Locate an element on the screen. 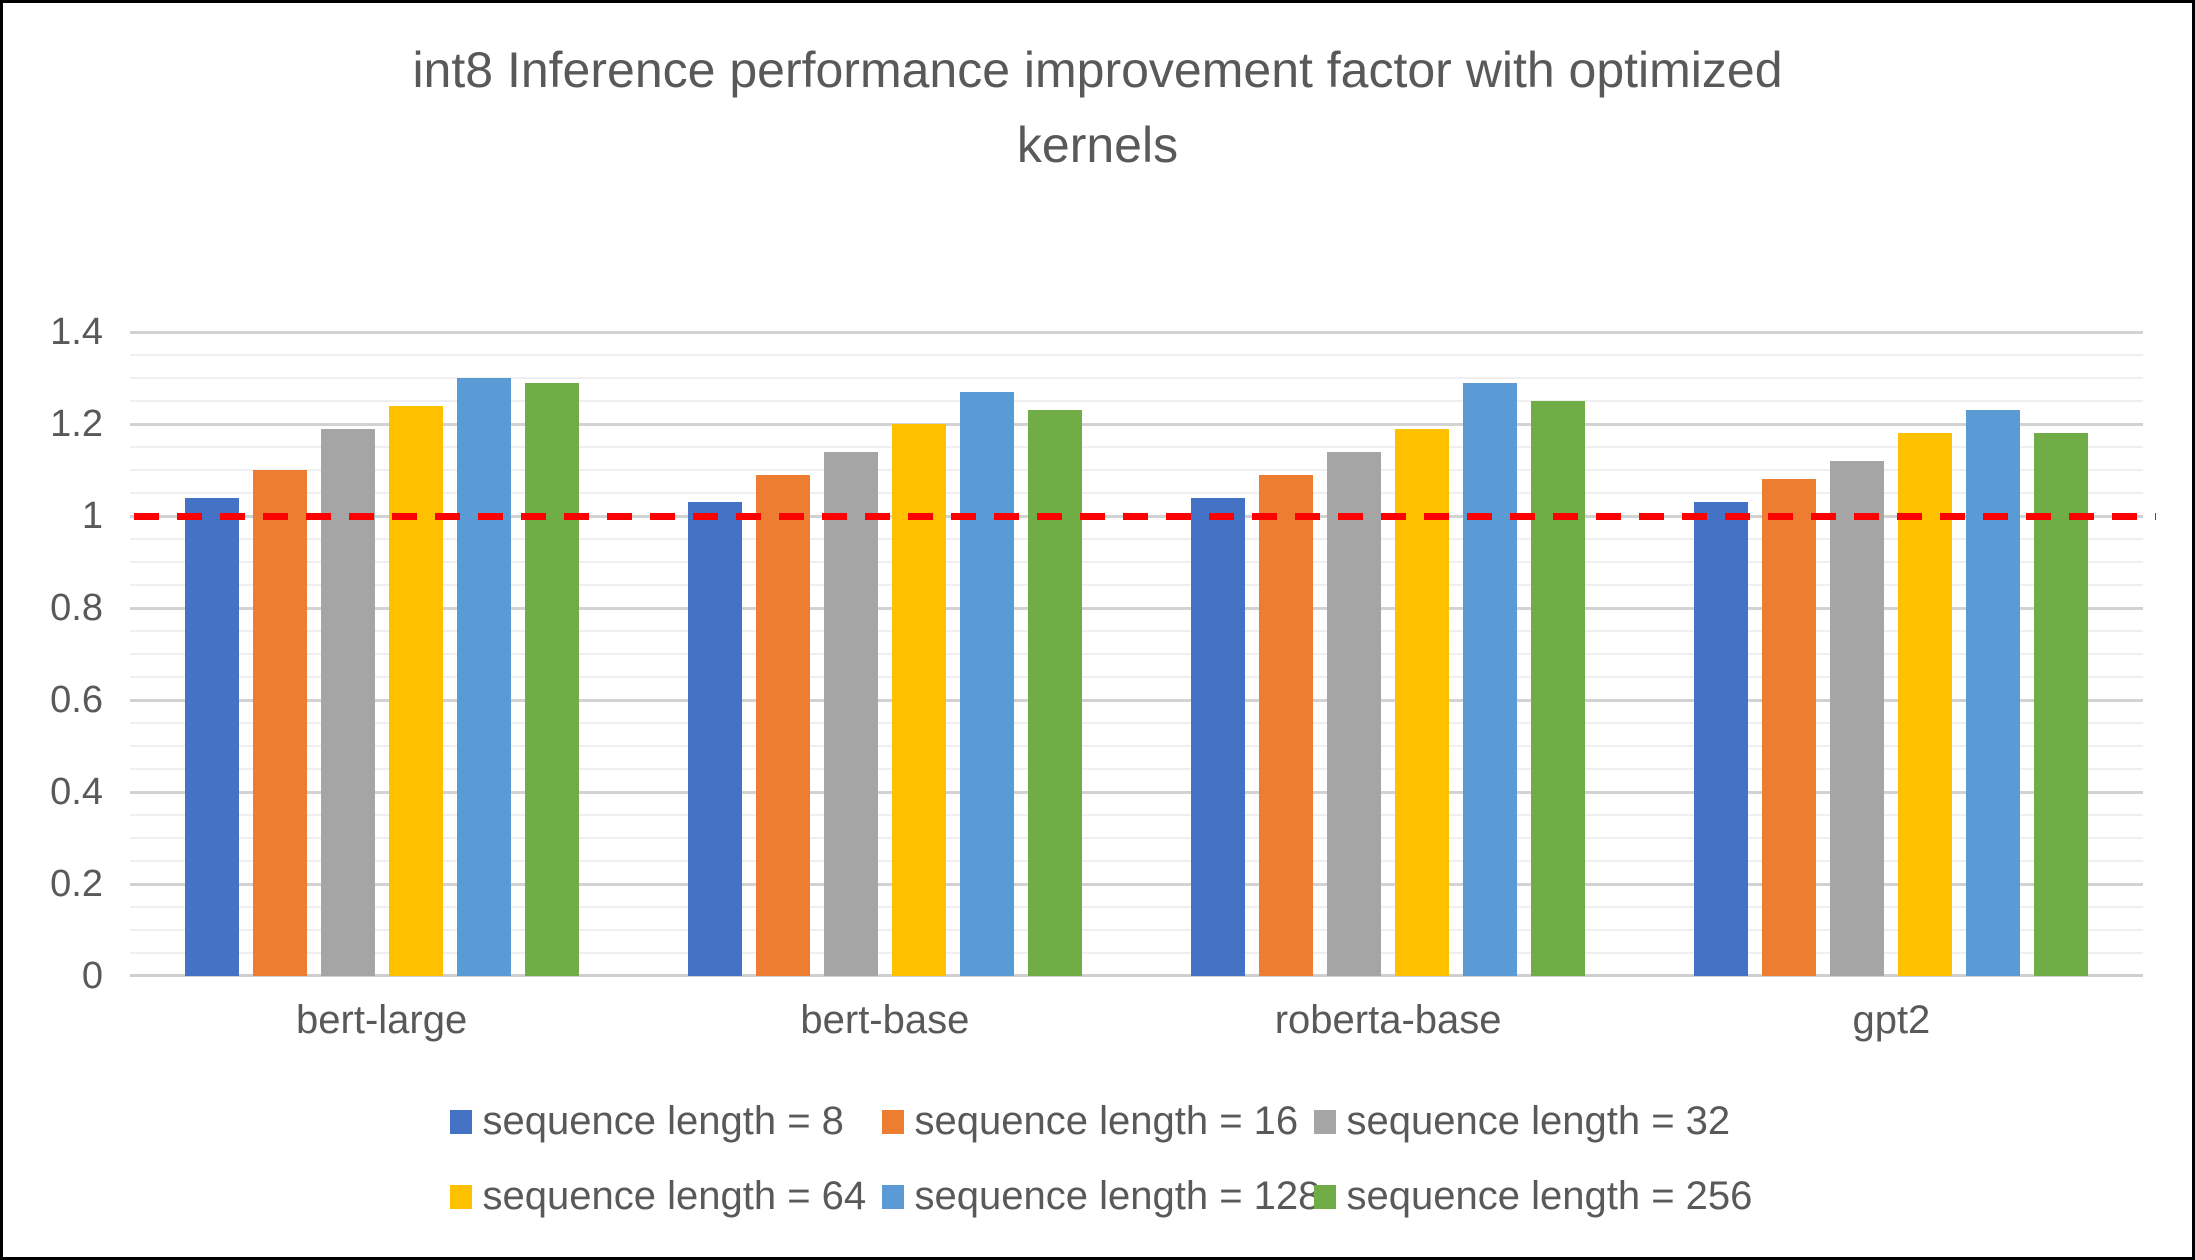 This screenshot has height=1260, width=2195. legend-item-seq32: sequence length = 32 is located at coordinates (1529, 1121).